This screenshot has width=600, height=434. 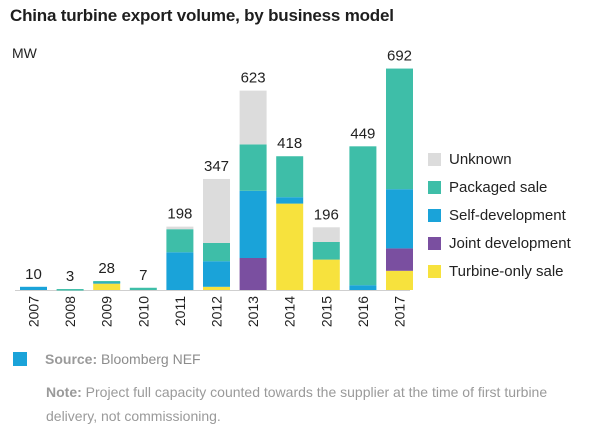 What do you see at coordinates (326, 274) in the screenshot?
I see `bar-segment-2015-turbine-only-sale` at bounding box center [326, 274].